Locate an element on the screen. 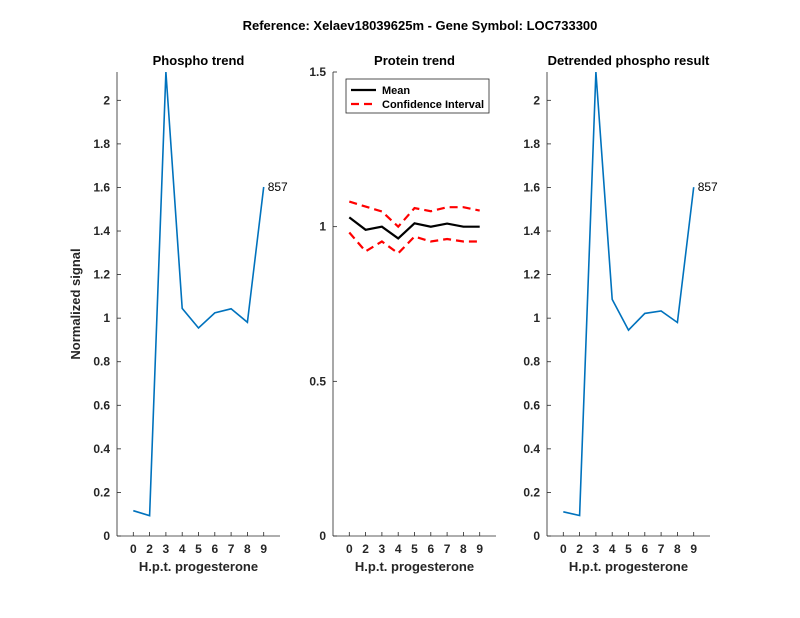  legend: Mean Confidence Interval is located at coordinates (417, 96).